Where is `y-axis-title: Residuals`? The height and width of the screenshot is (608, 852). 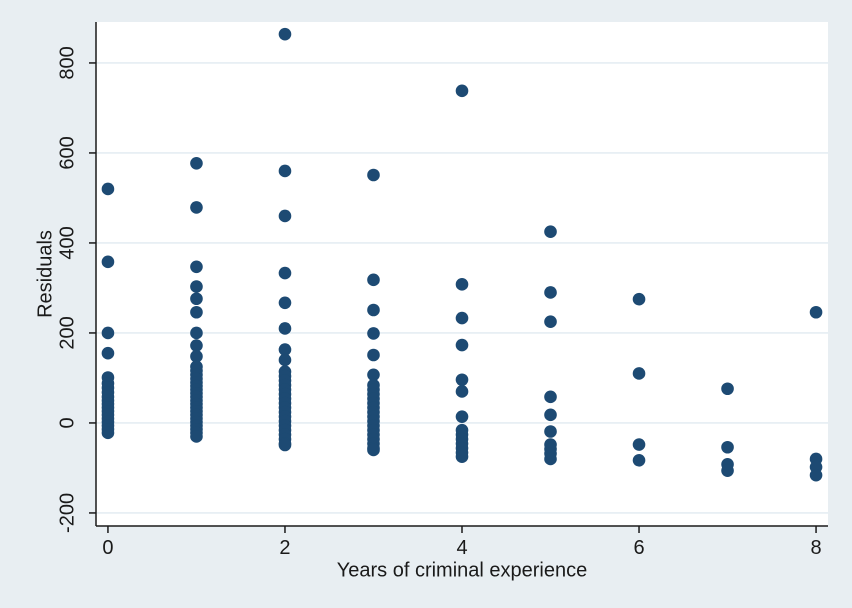
y-axis-title: Residuals is located at coordinates (45, 274).